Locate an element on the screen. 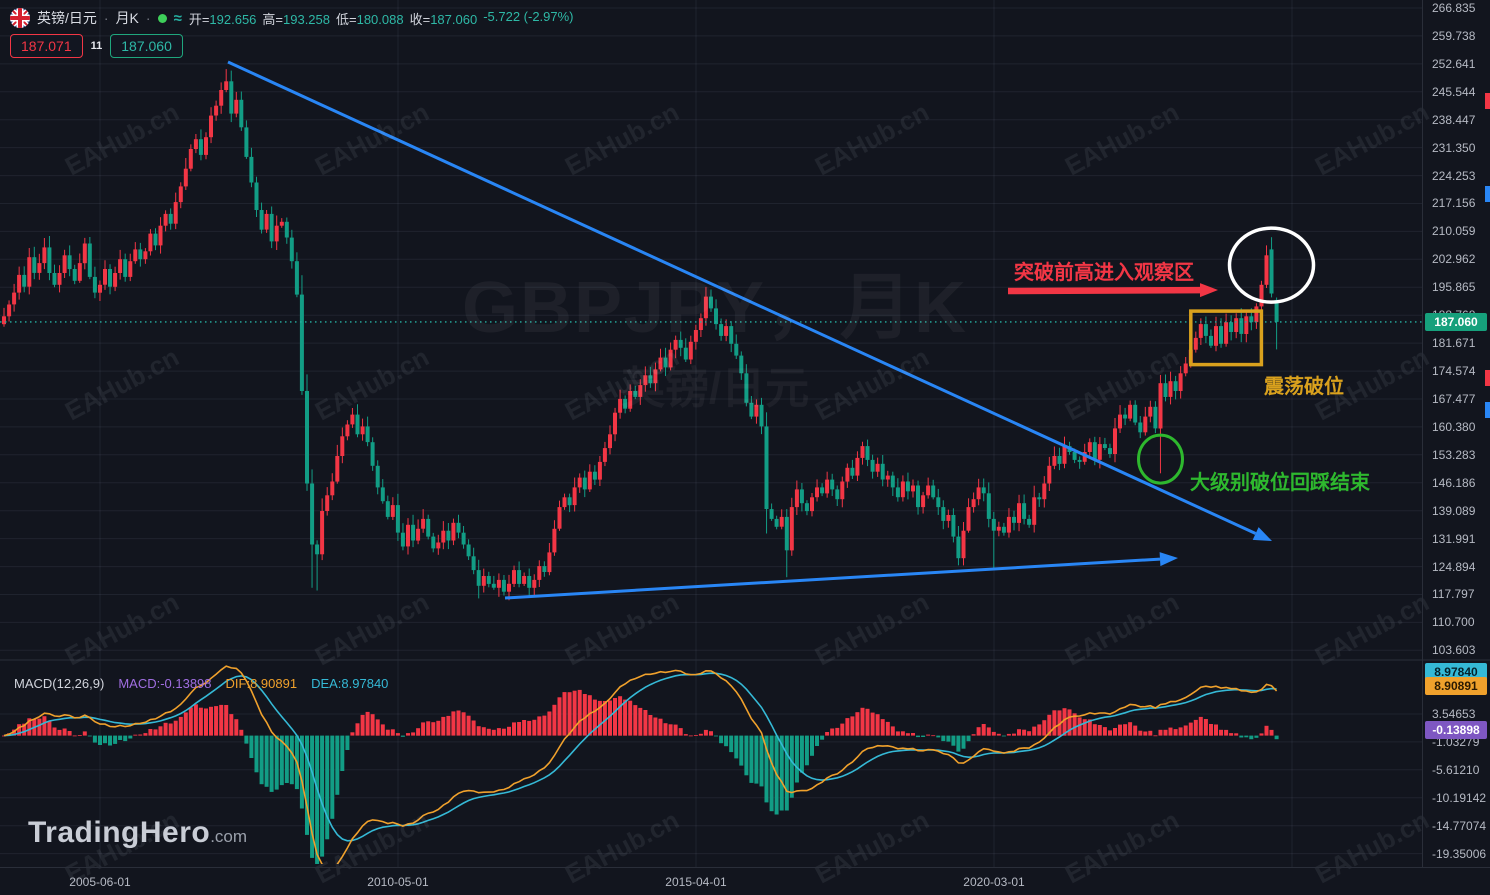 Image resolution: width=1490 pixels, height=895 pixels. time-axis: 2005-06-01 2010-05-01 2015-04-01 2020-03-01 is located at coordinates (745, 881).